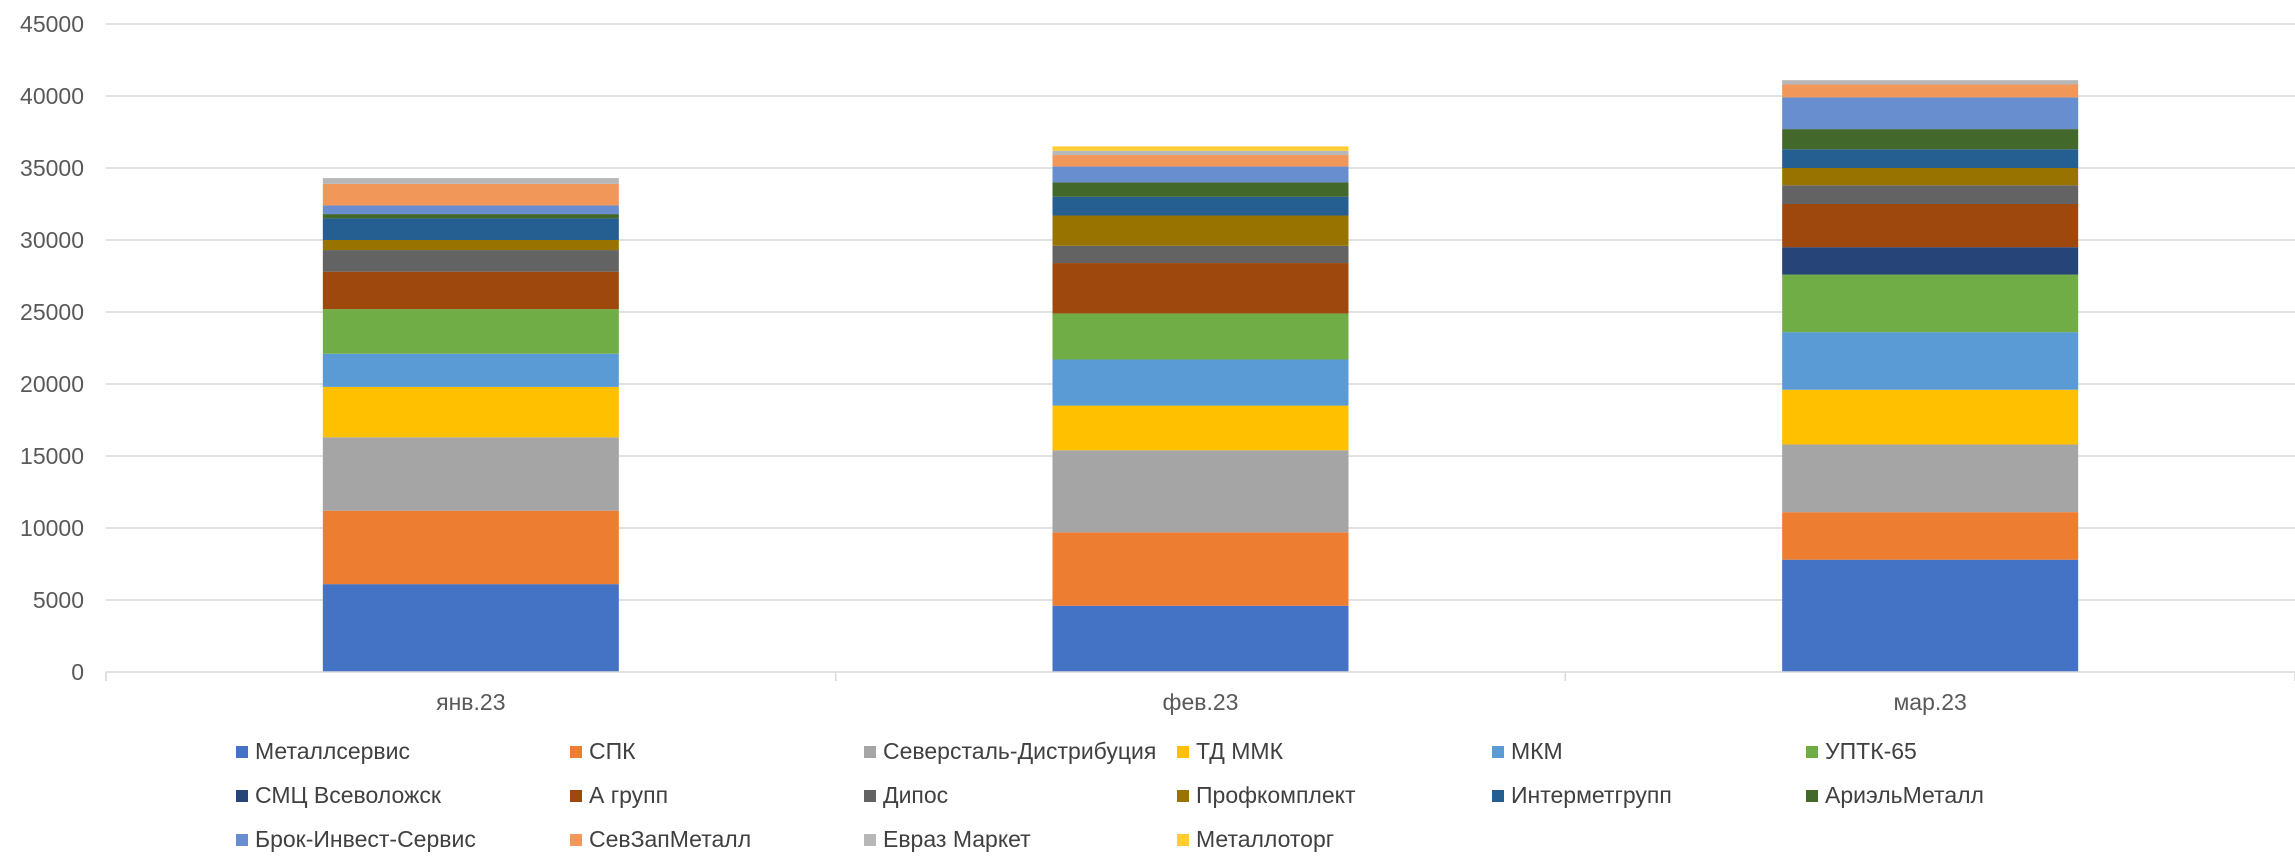 This screenshot has height=858, width=2295. What do you see at coordinates (1239, 751) in the screenshot?
I see `legend-label: ТД ММК` at bounding box center [1239, 751].